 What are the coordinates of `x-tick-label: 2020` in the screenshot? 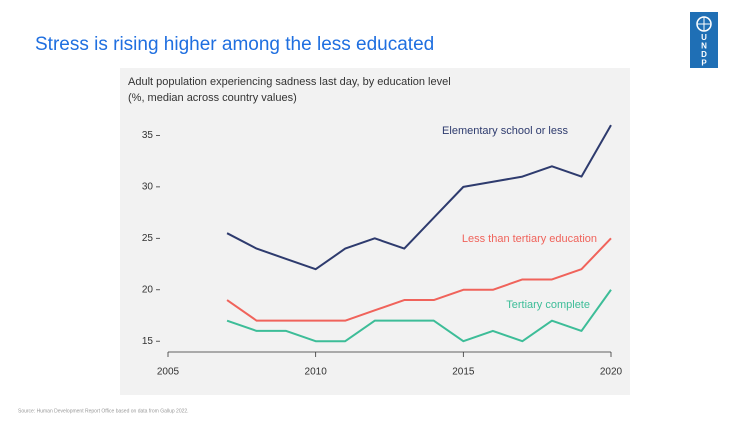 It's located at (611, 372).